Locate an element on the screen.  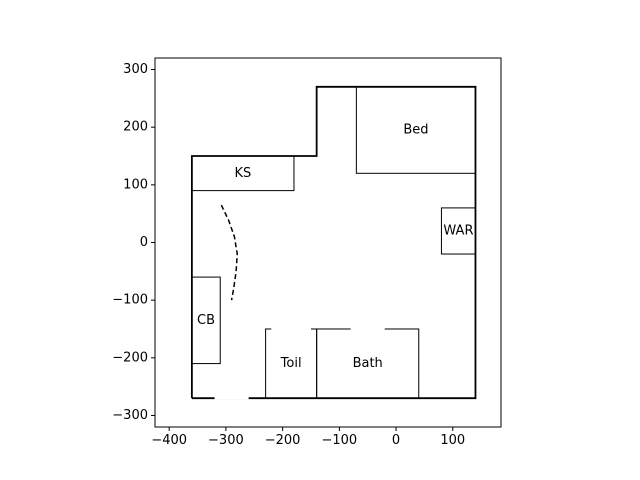
room-cb-label: CB is located at coordinates (206, 320).